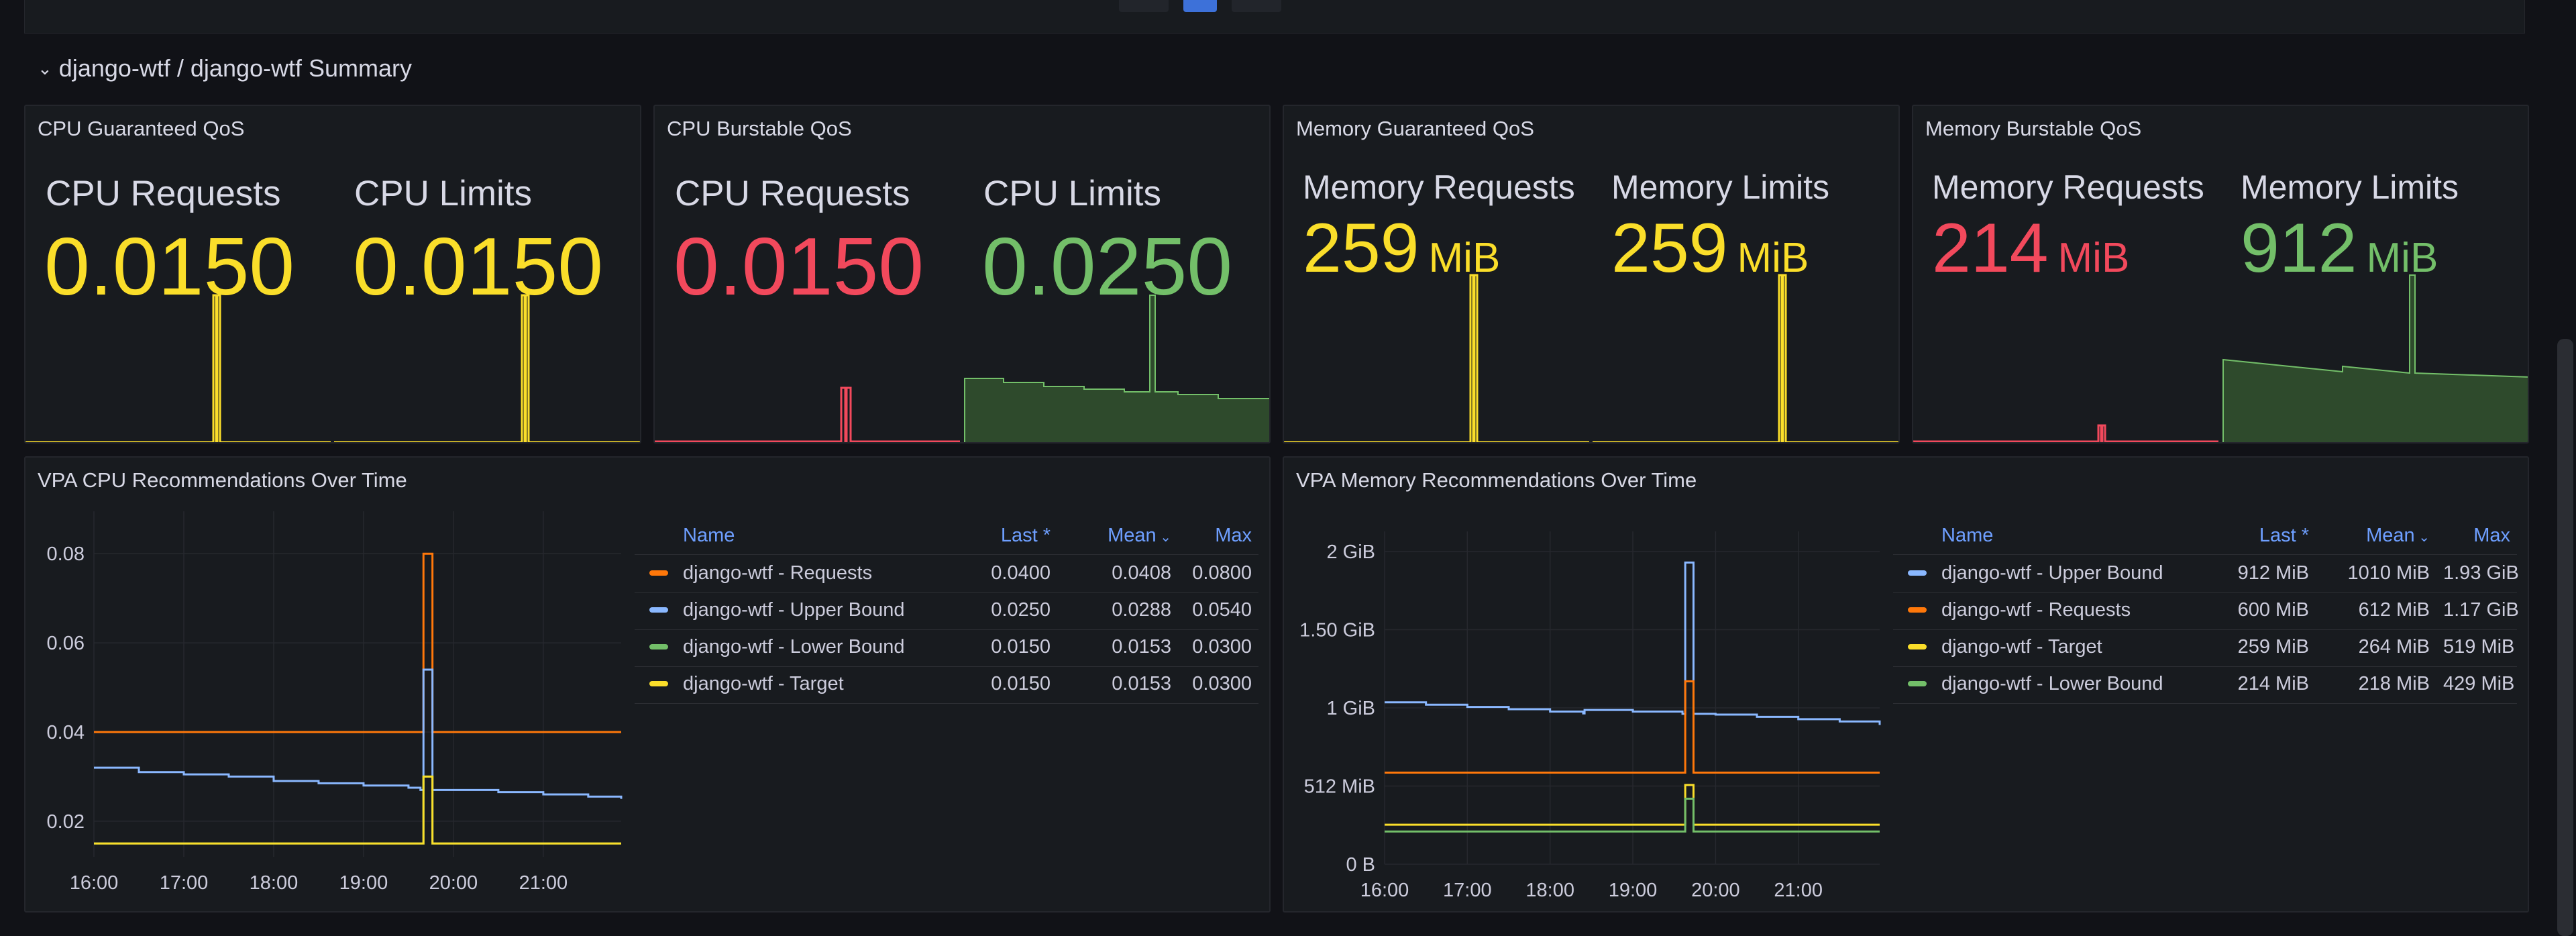 The image size is (2576, 936). Describe the element at coordinates (2422, 538) in the screenshot. I see `sort-chevron-icon: ⌄` at that location.